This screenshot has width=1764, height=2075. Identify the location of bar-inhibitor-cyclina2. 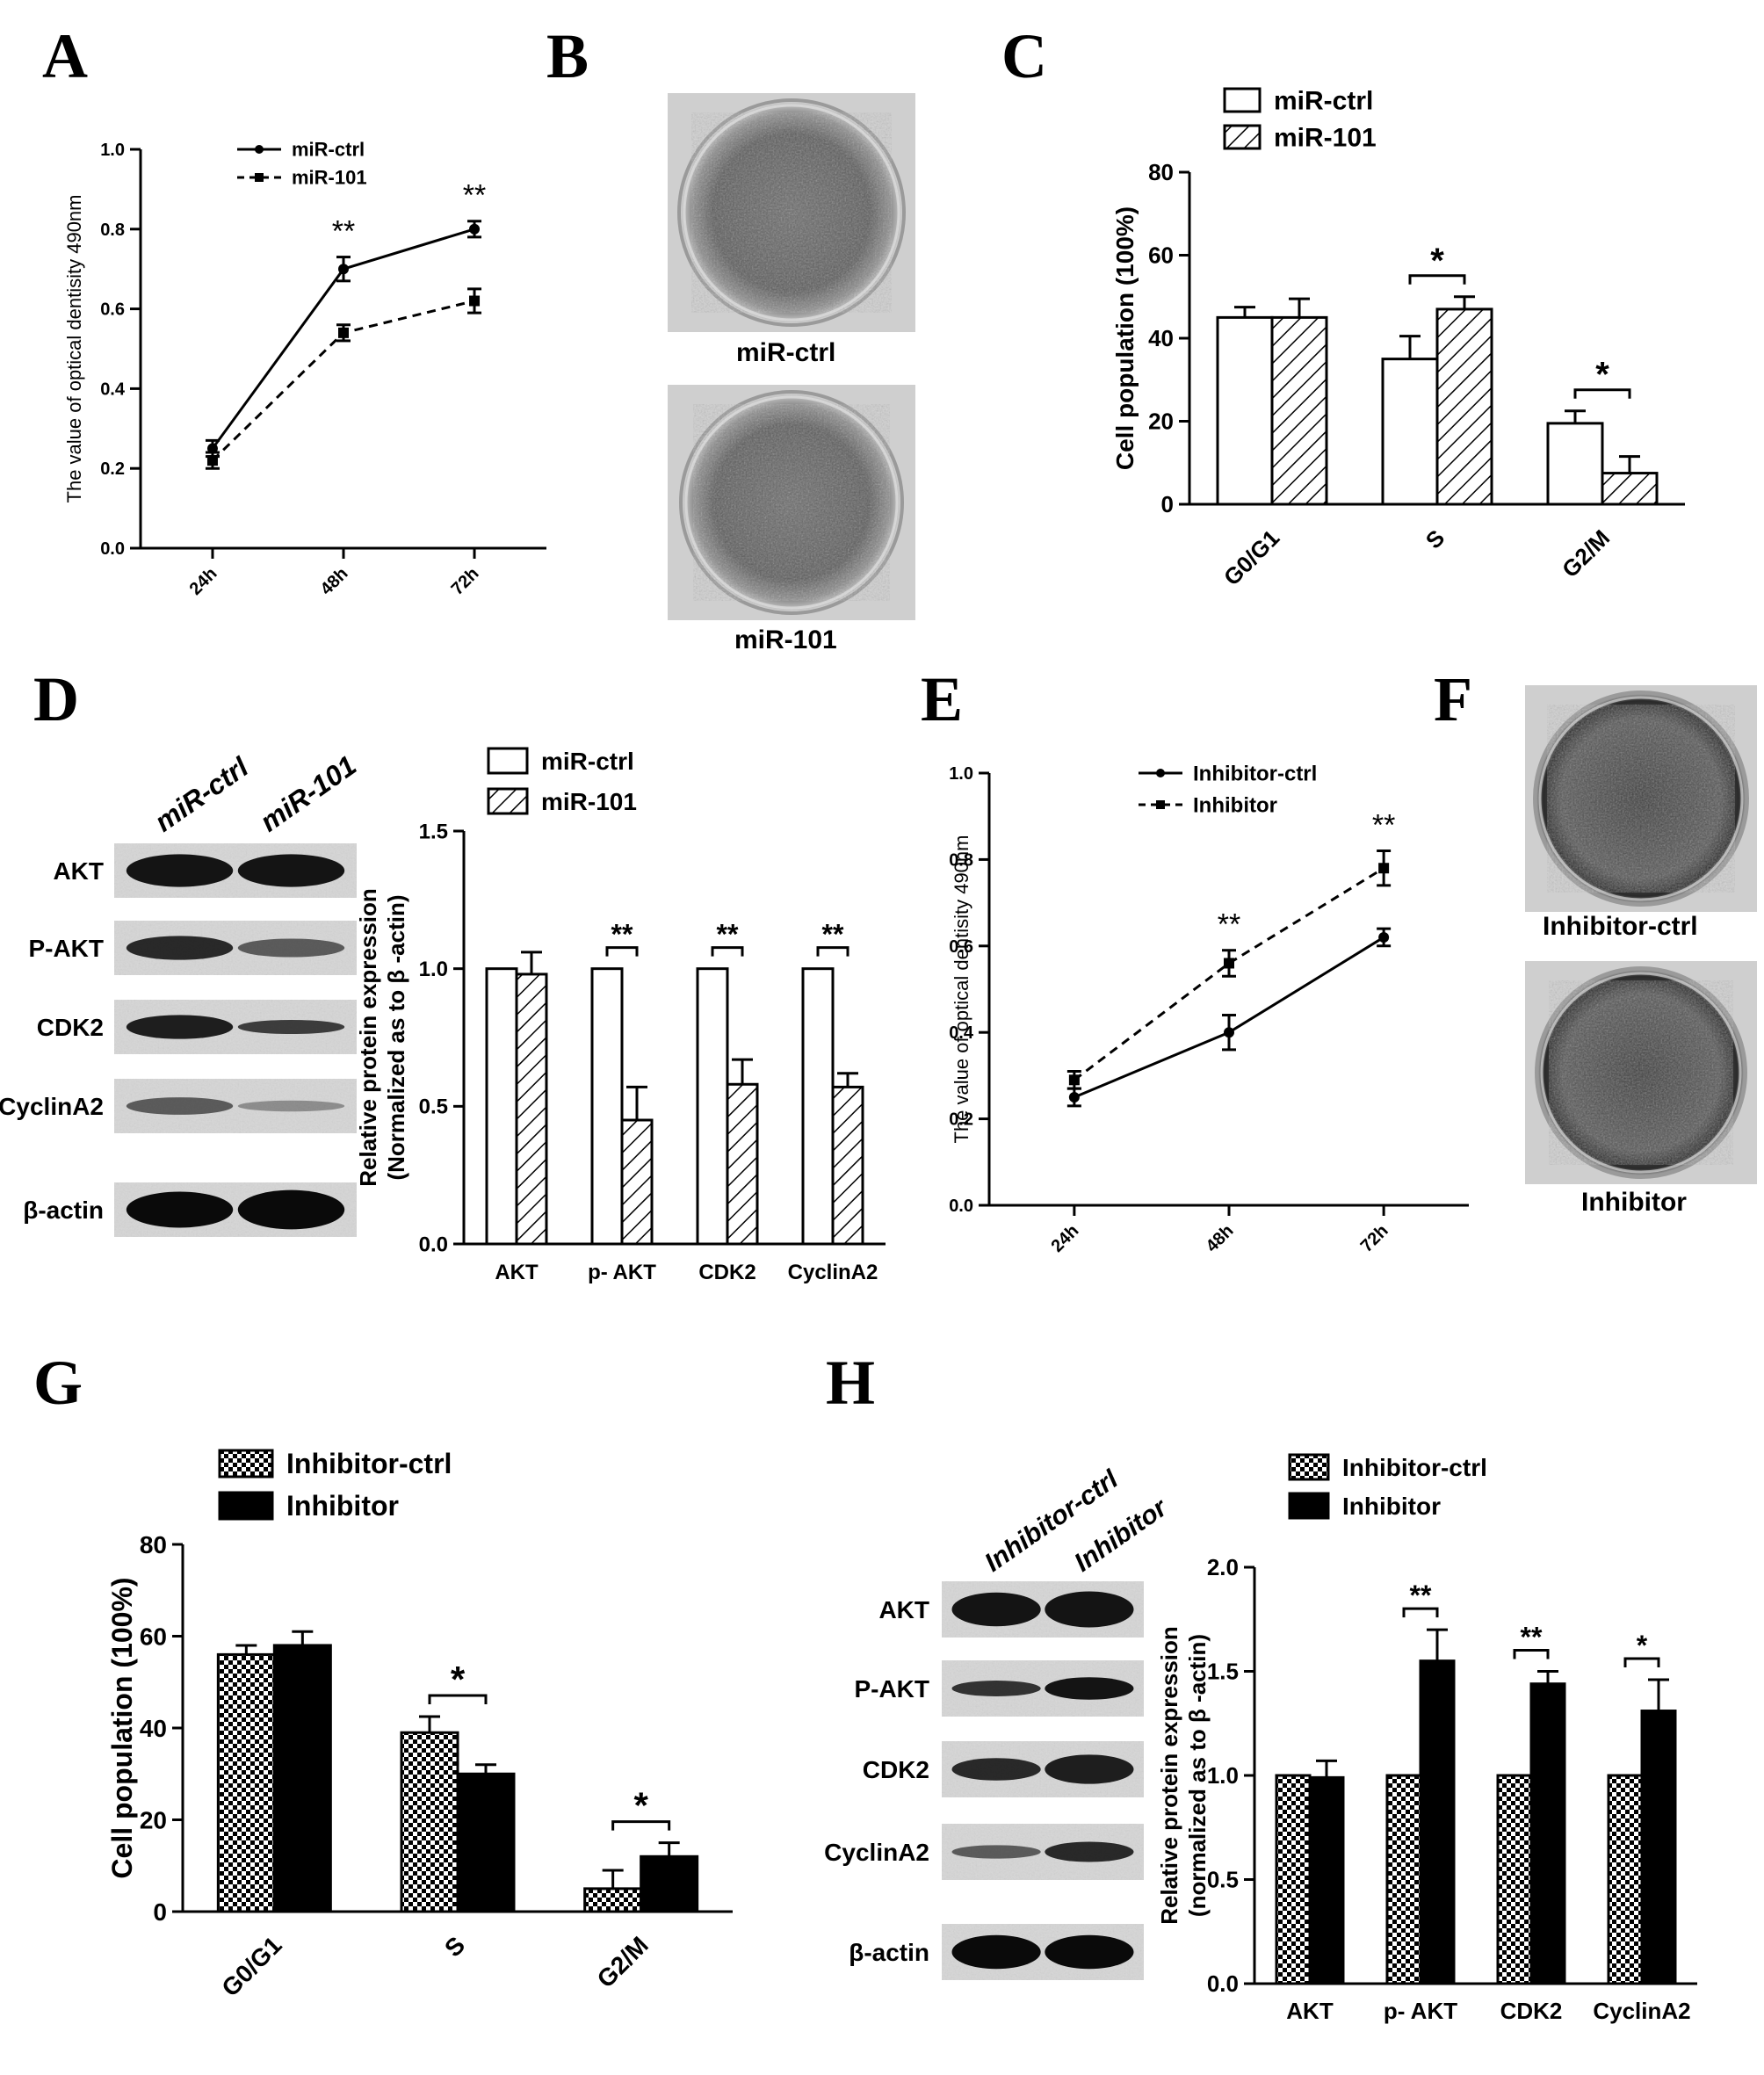
(1658, 1847).